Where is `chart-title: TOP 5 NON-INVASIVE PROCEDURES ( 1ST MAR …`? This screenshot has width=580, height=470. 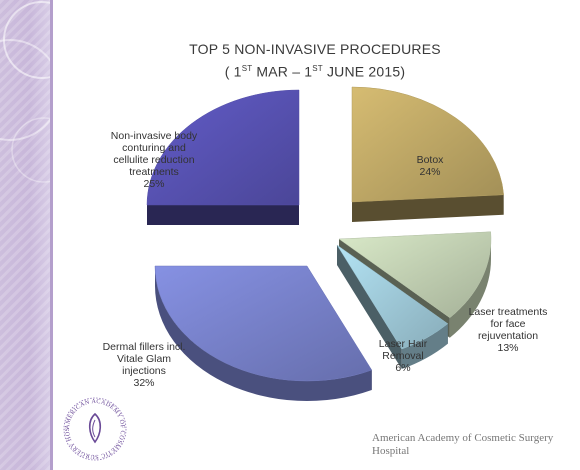 chart-title: TOP 5 NON-INVASIVE PROCEDURES ( 1ST MAR … is located at coordinates (315, 61).